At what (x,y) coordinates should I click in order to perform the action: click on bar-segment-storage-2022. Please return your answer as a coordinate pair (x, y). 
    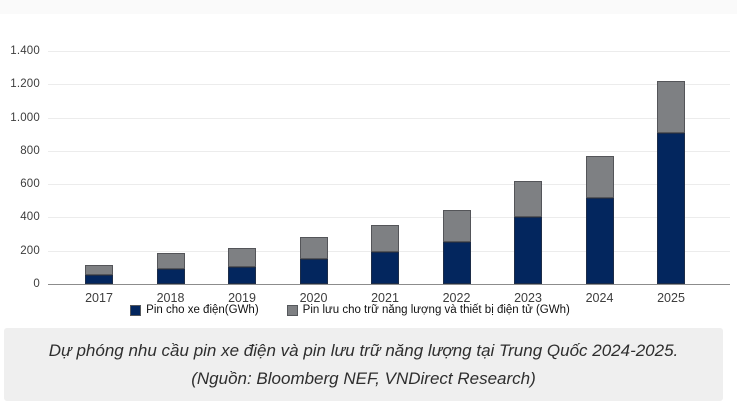
    Looking at the image, I should click on (456, 225).